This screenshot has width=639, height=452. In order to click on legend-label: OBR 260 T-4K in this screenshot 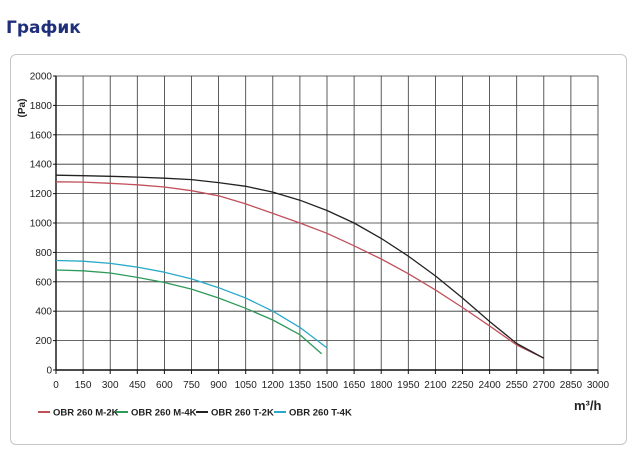, I will do `click(320, 413)`.